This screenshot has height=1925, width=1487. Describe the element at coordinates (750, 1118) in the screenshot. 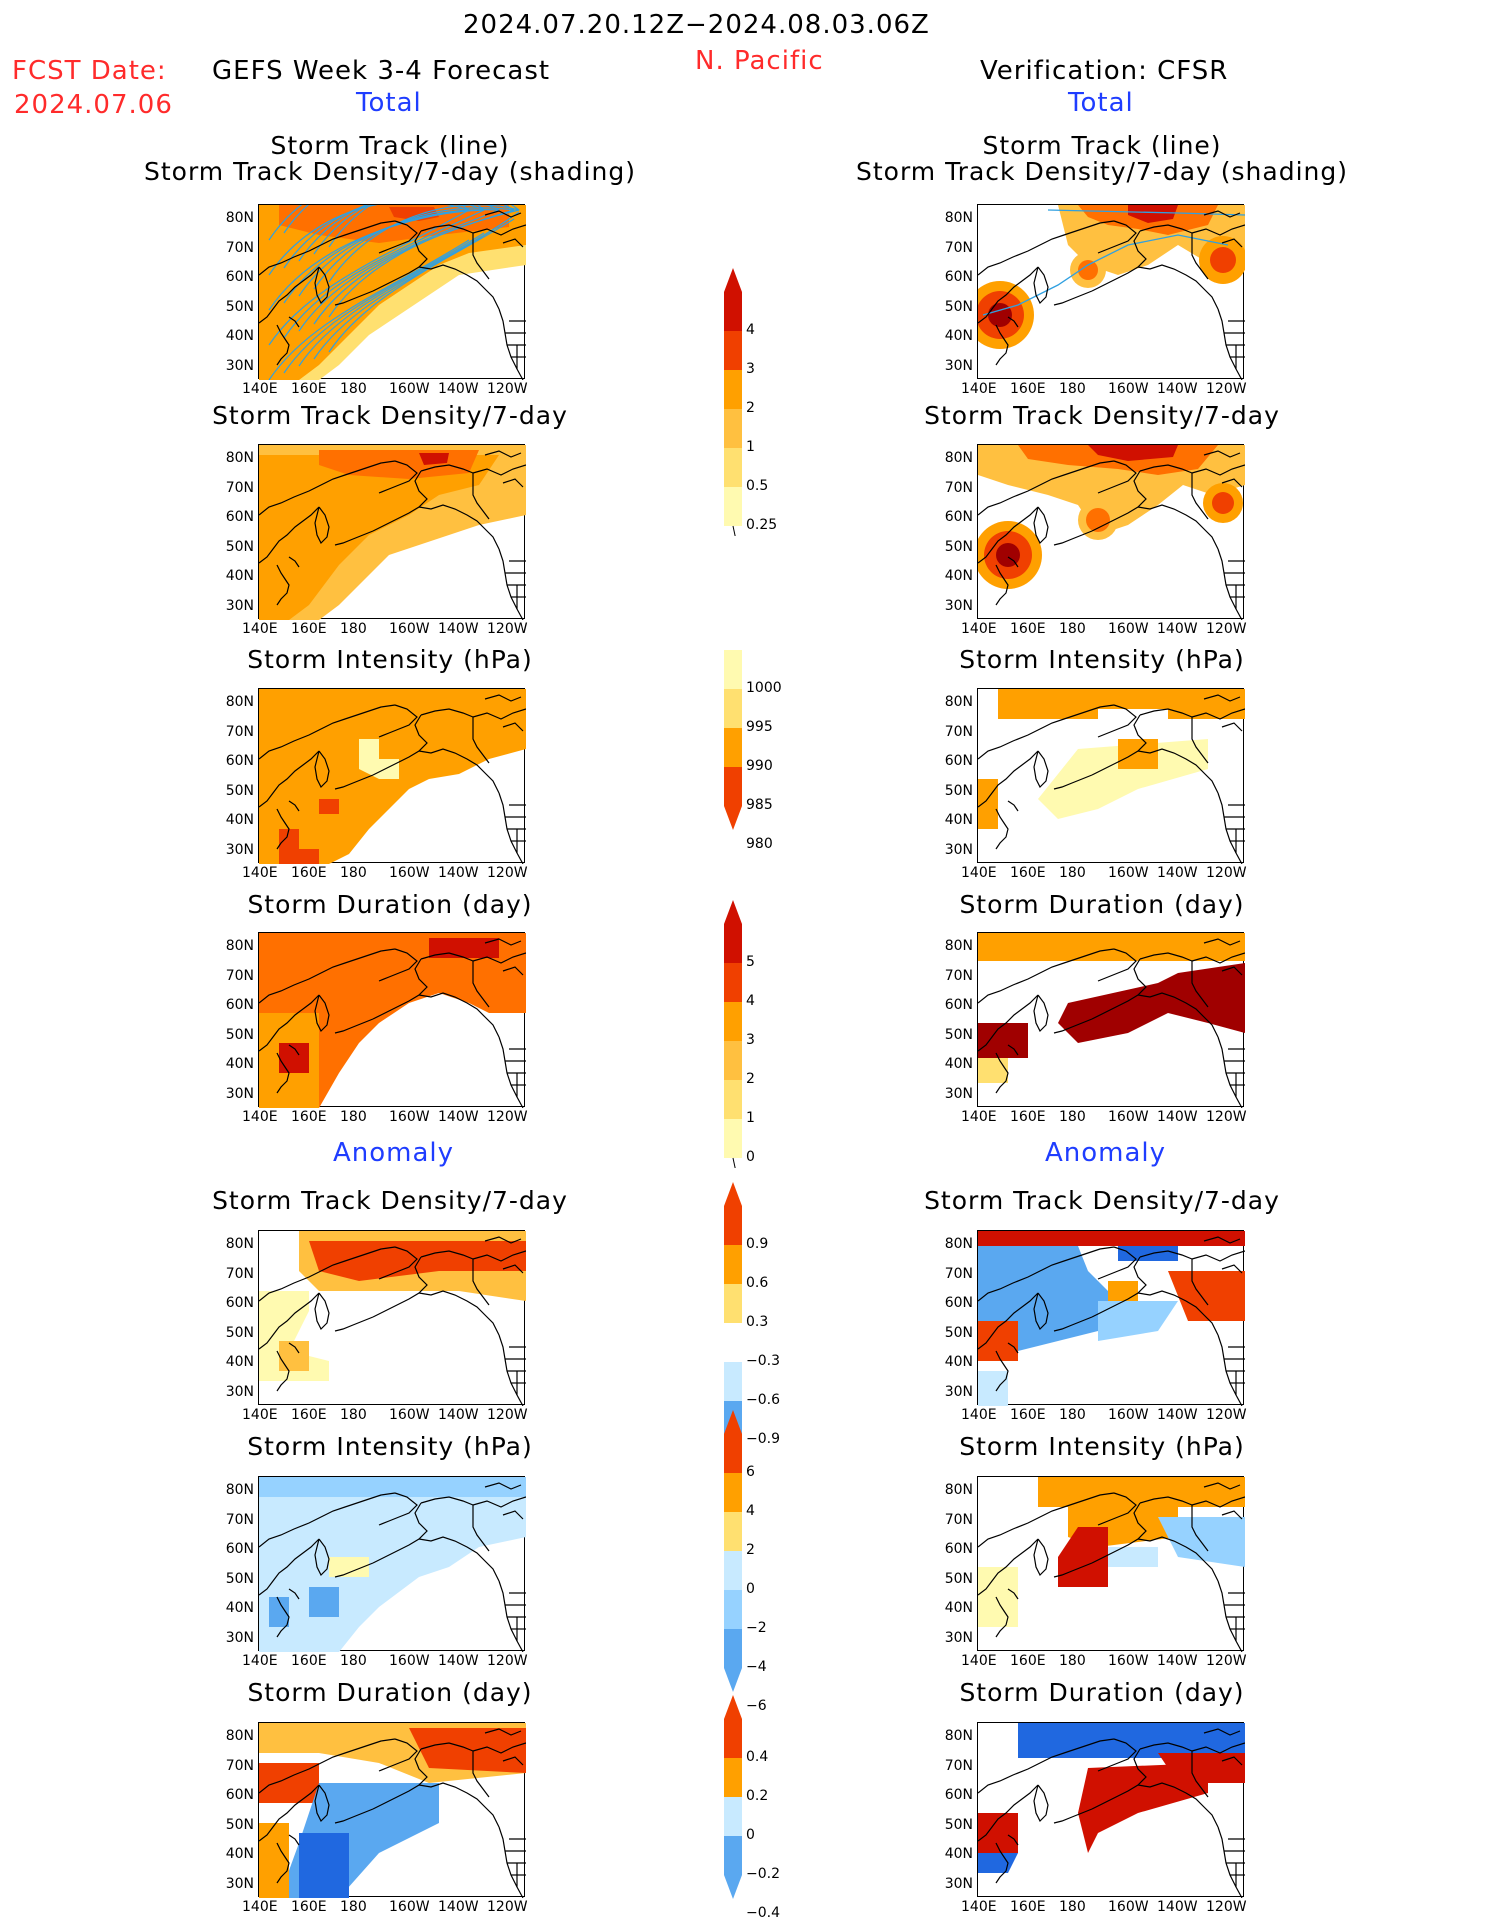

I see `colorbar-label: 1` at that location.